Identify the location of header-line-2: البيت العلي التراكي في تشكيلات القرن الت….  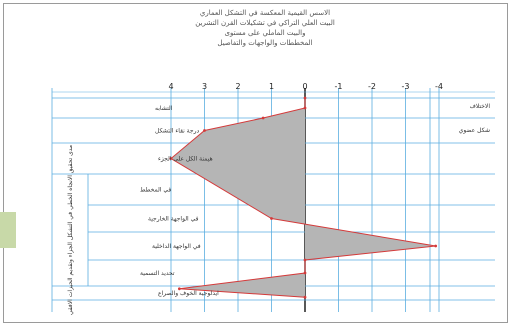
(265, 23).